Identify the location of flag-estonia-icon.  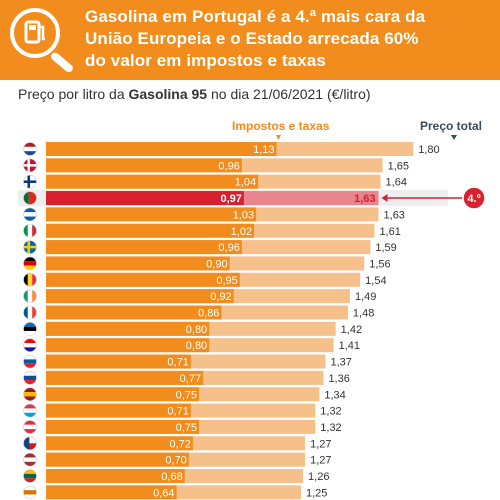
(30, 329).